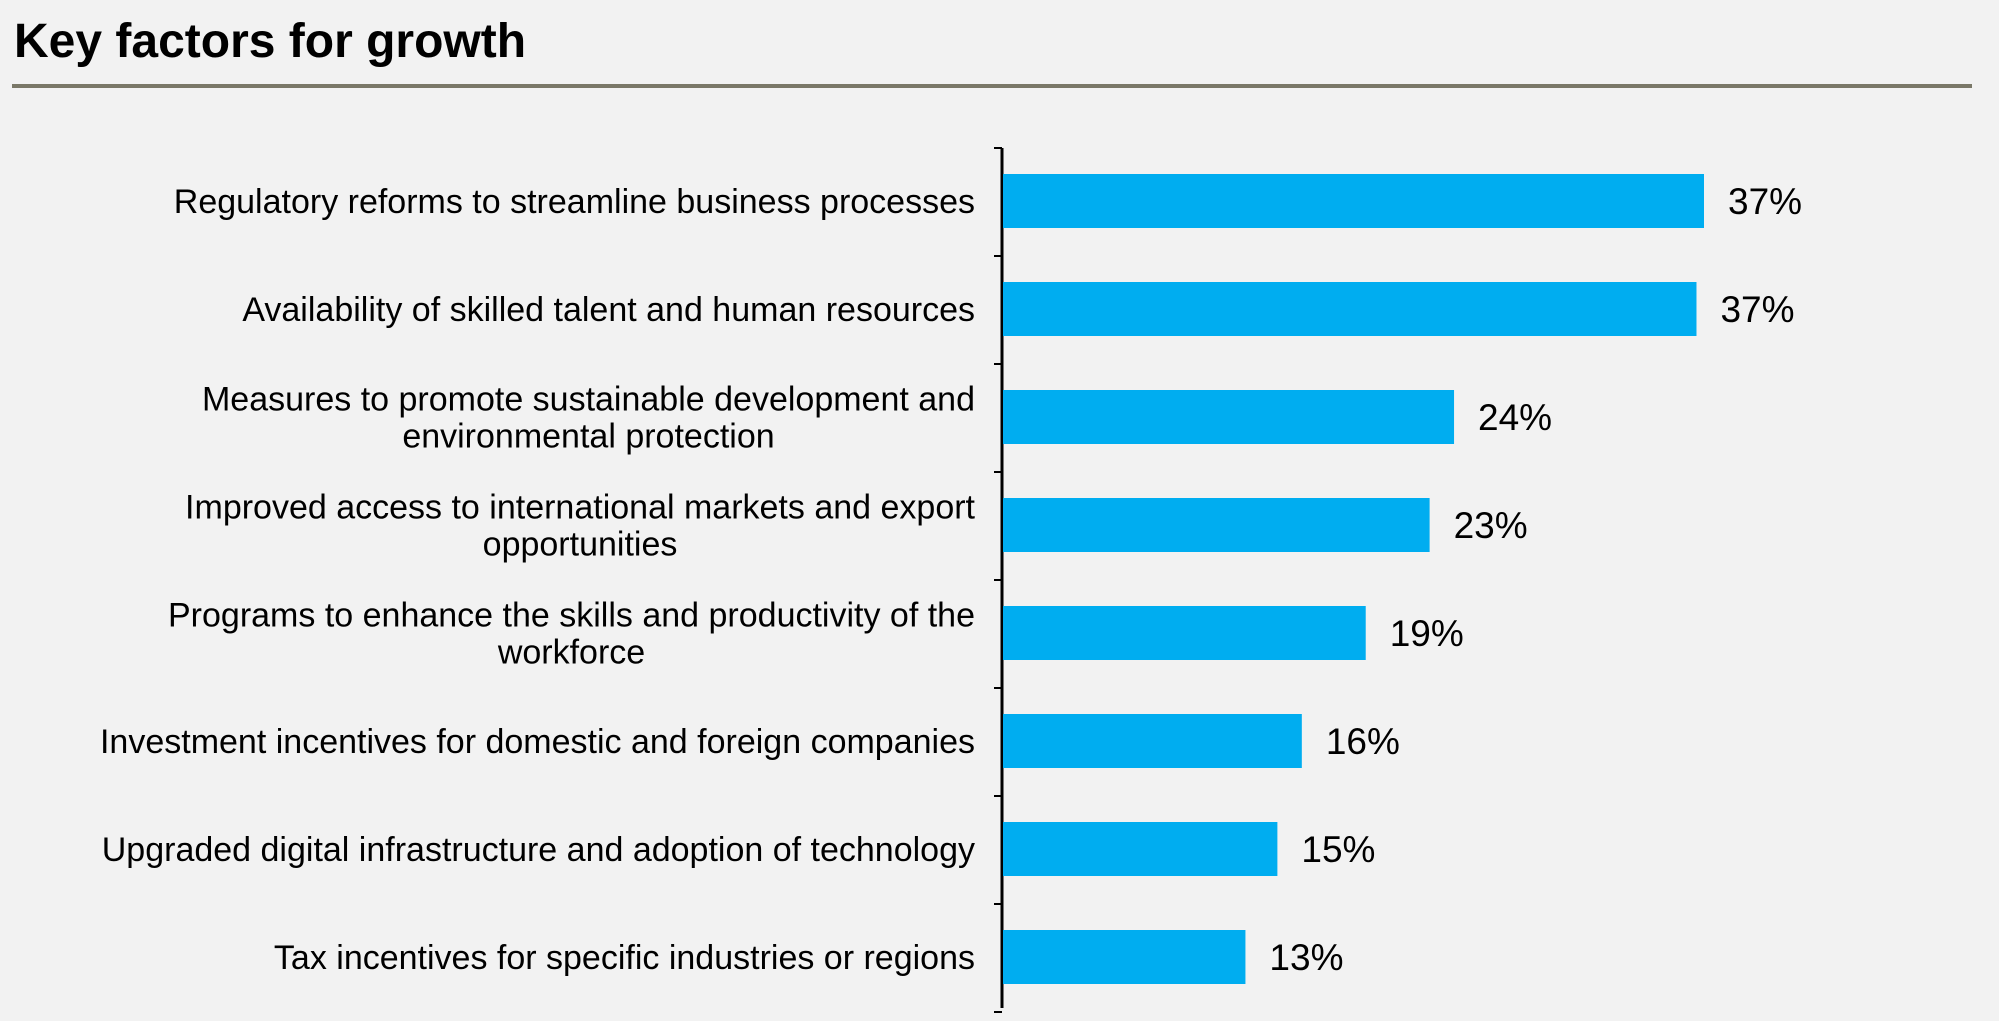  I want to click on data-label: 15%, so click(1338, 849).